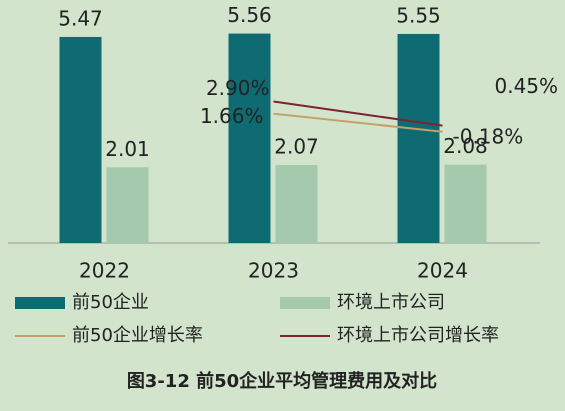 This screenshot has width=565, height=411. Describe the element at coordinates (127, 149) in the screenshot. I see `bar-value-label: 2.01` at that location.